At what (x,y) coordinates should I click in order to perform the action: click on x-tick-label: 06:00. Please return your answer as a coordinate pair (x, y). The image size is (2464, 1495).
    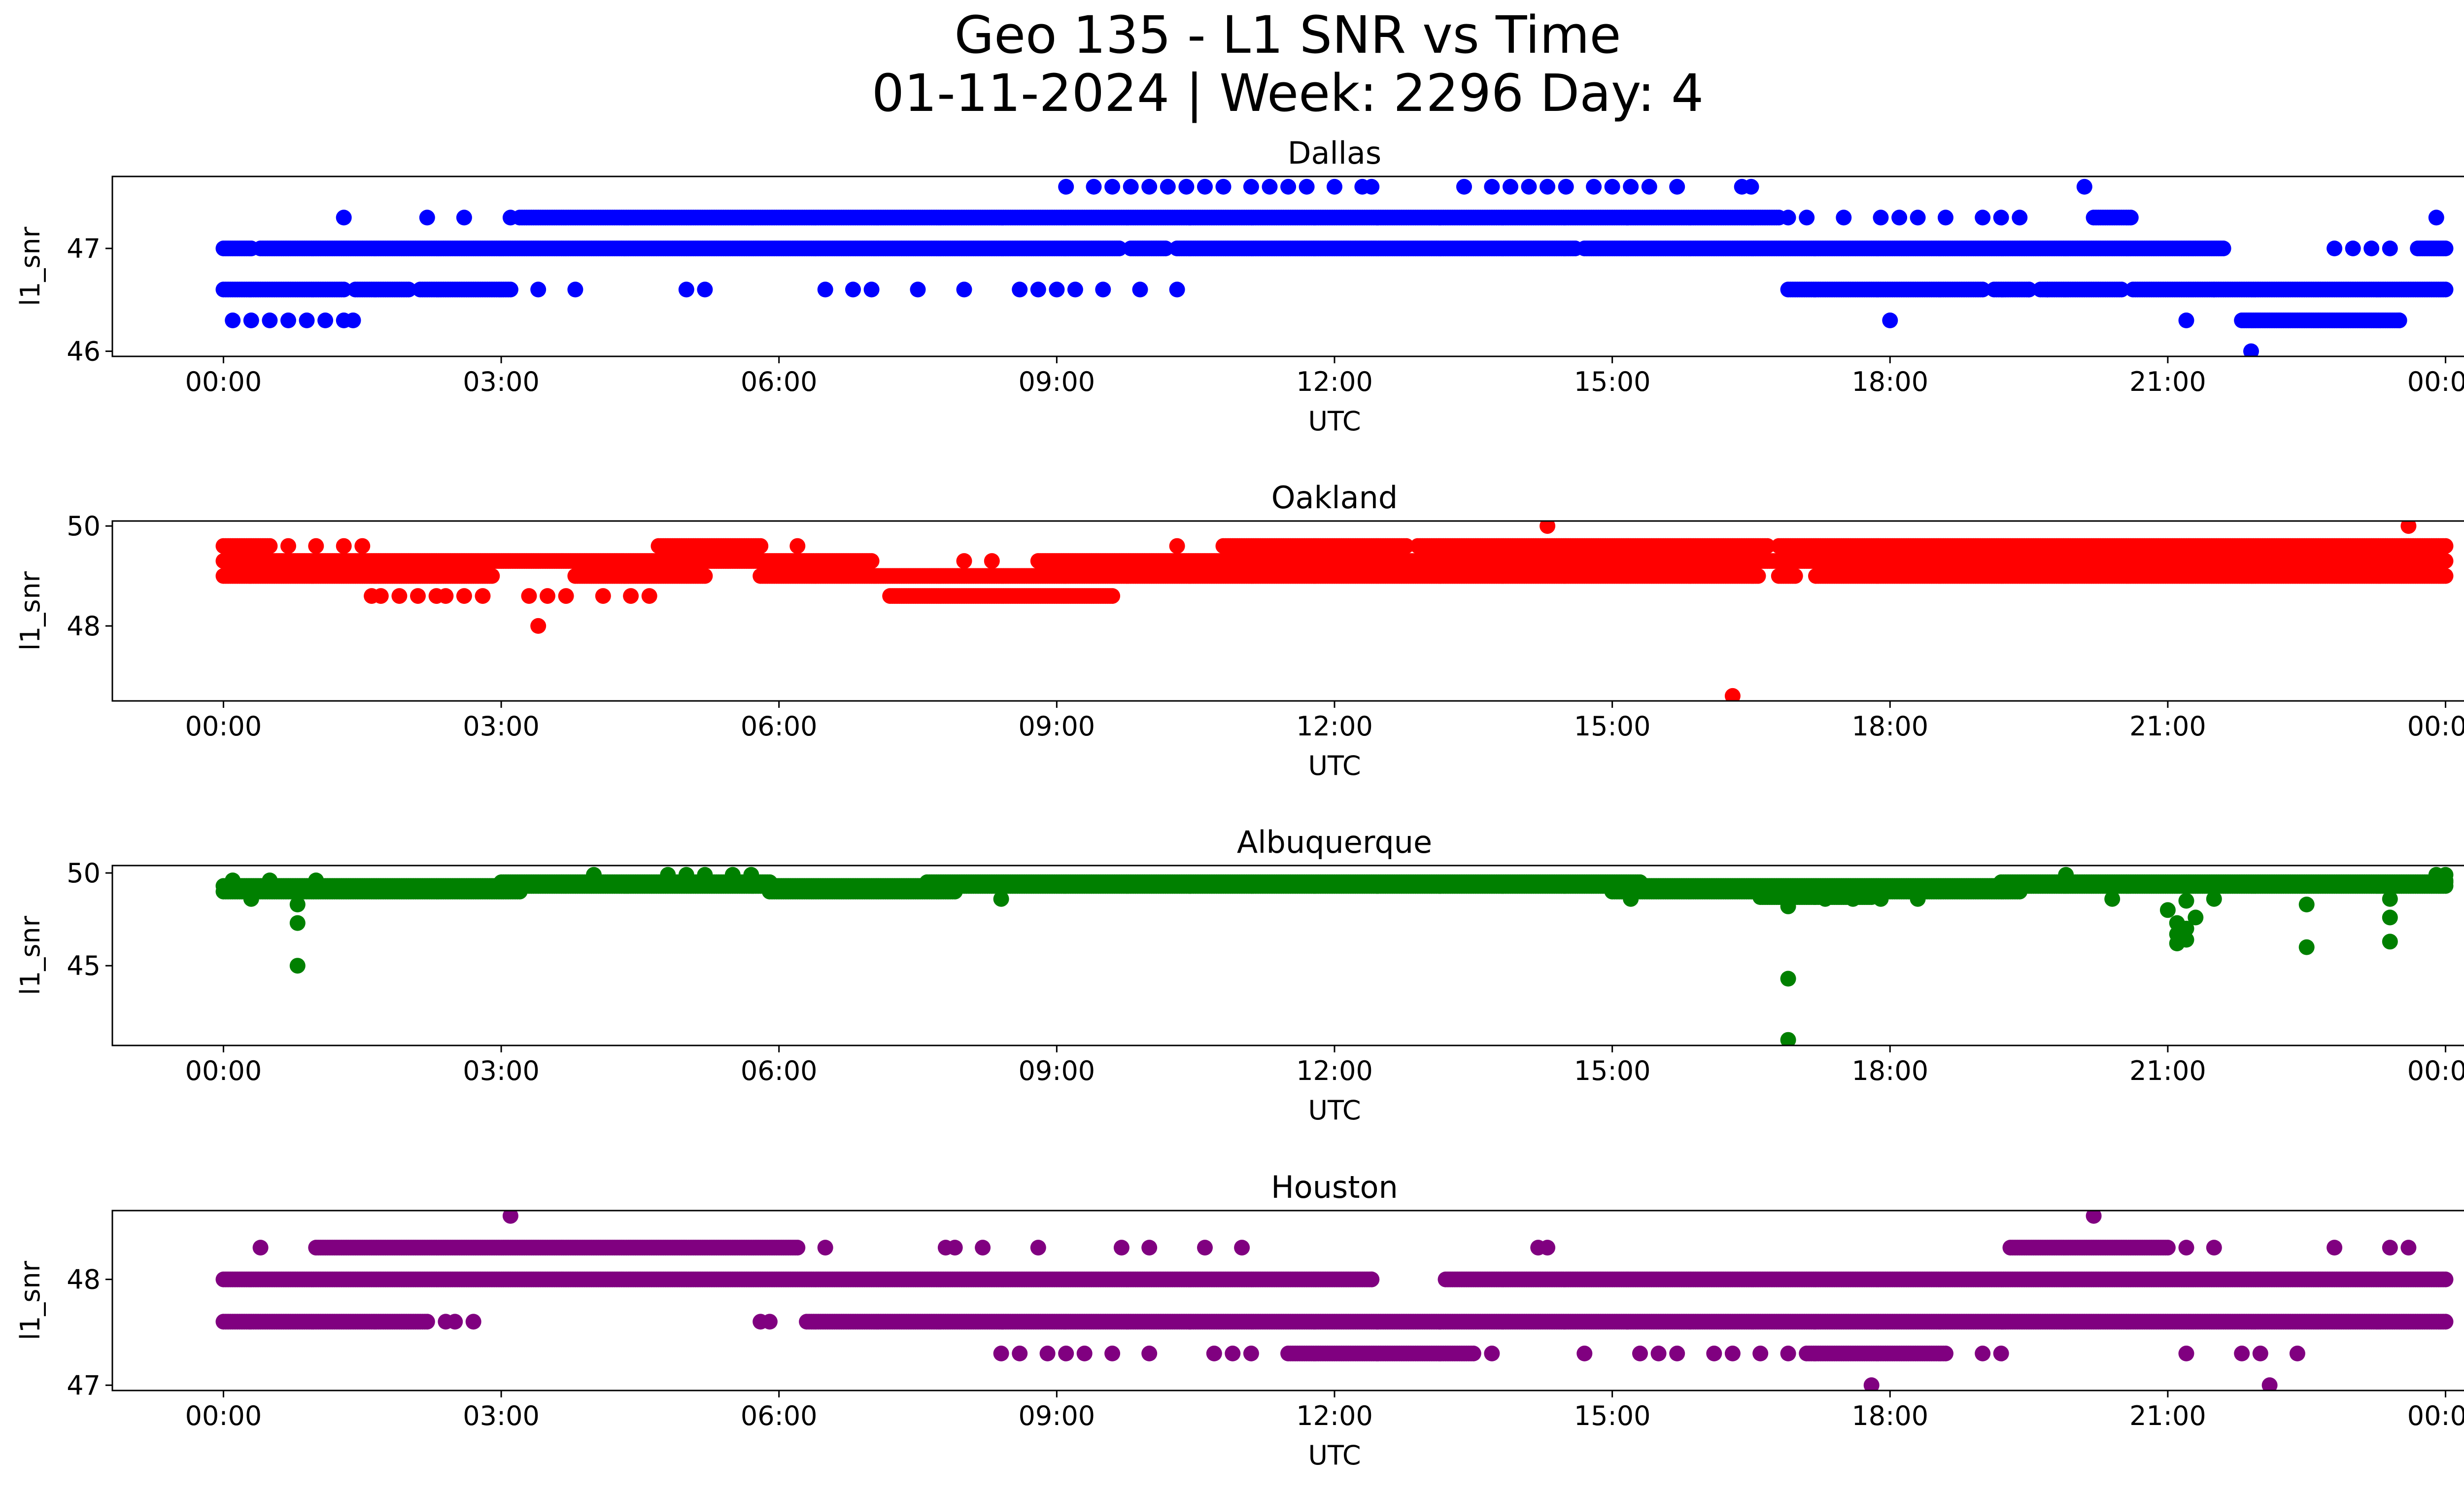
    Looking at the image, I should click on (779, 381).